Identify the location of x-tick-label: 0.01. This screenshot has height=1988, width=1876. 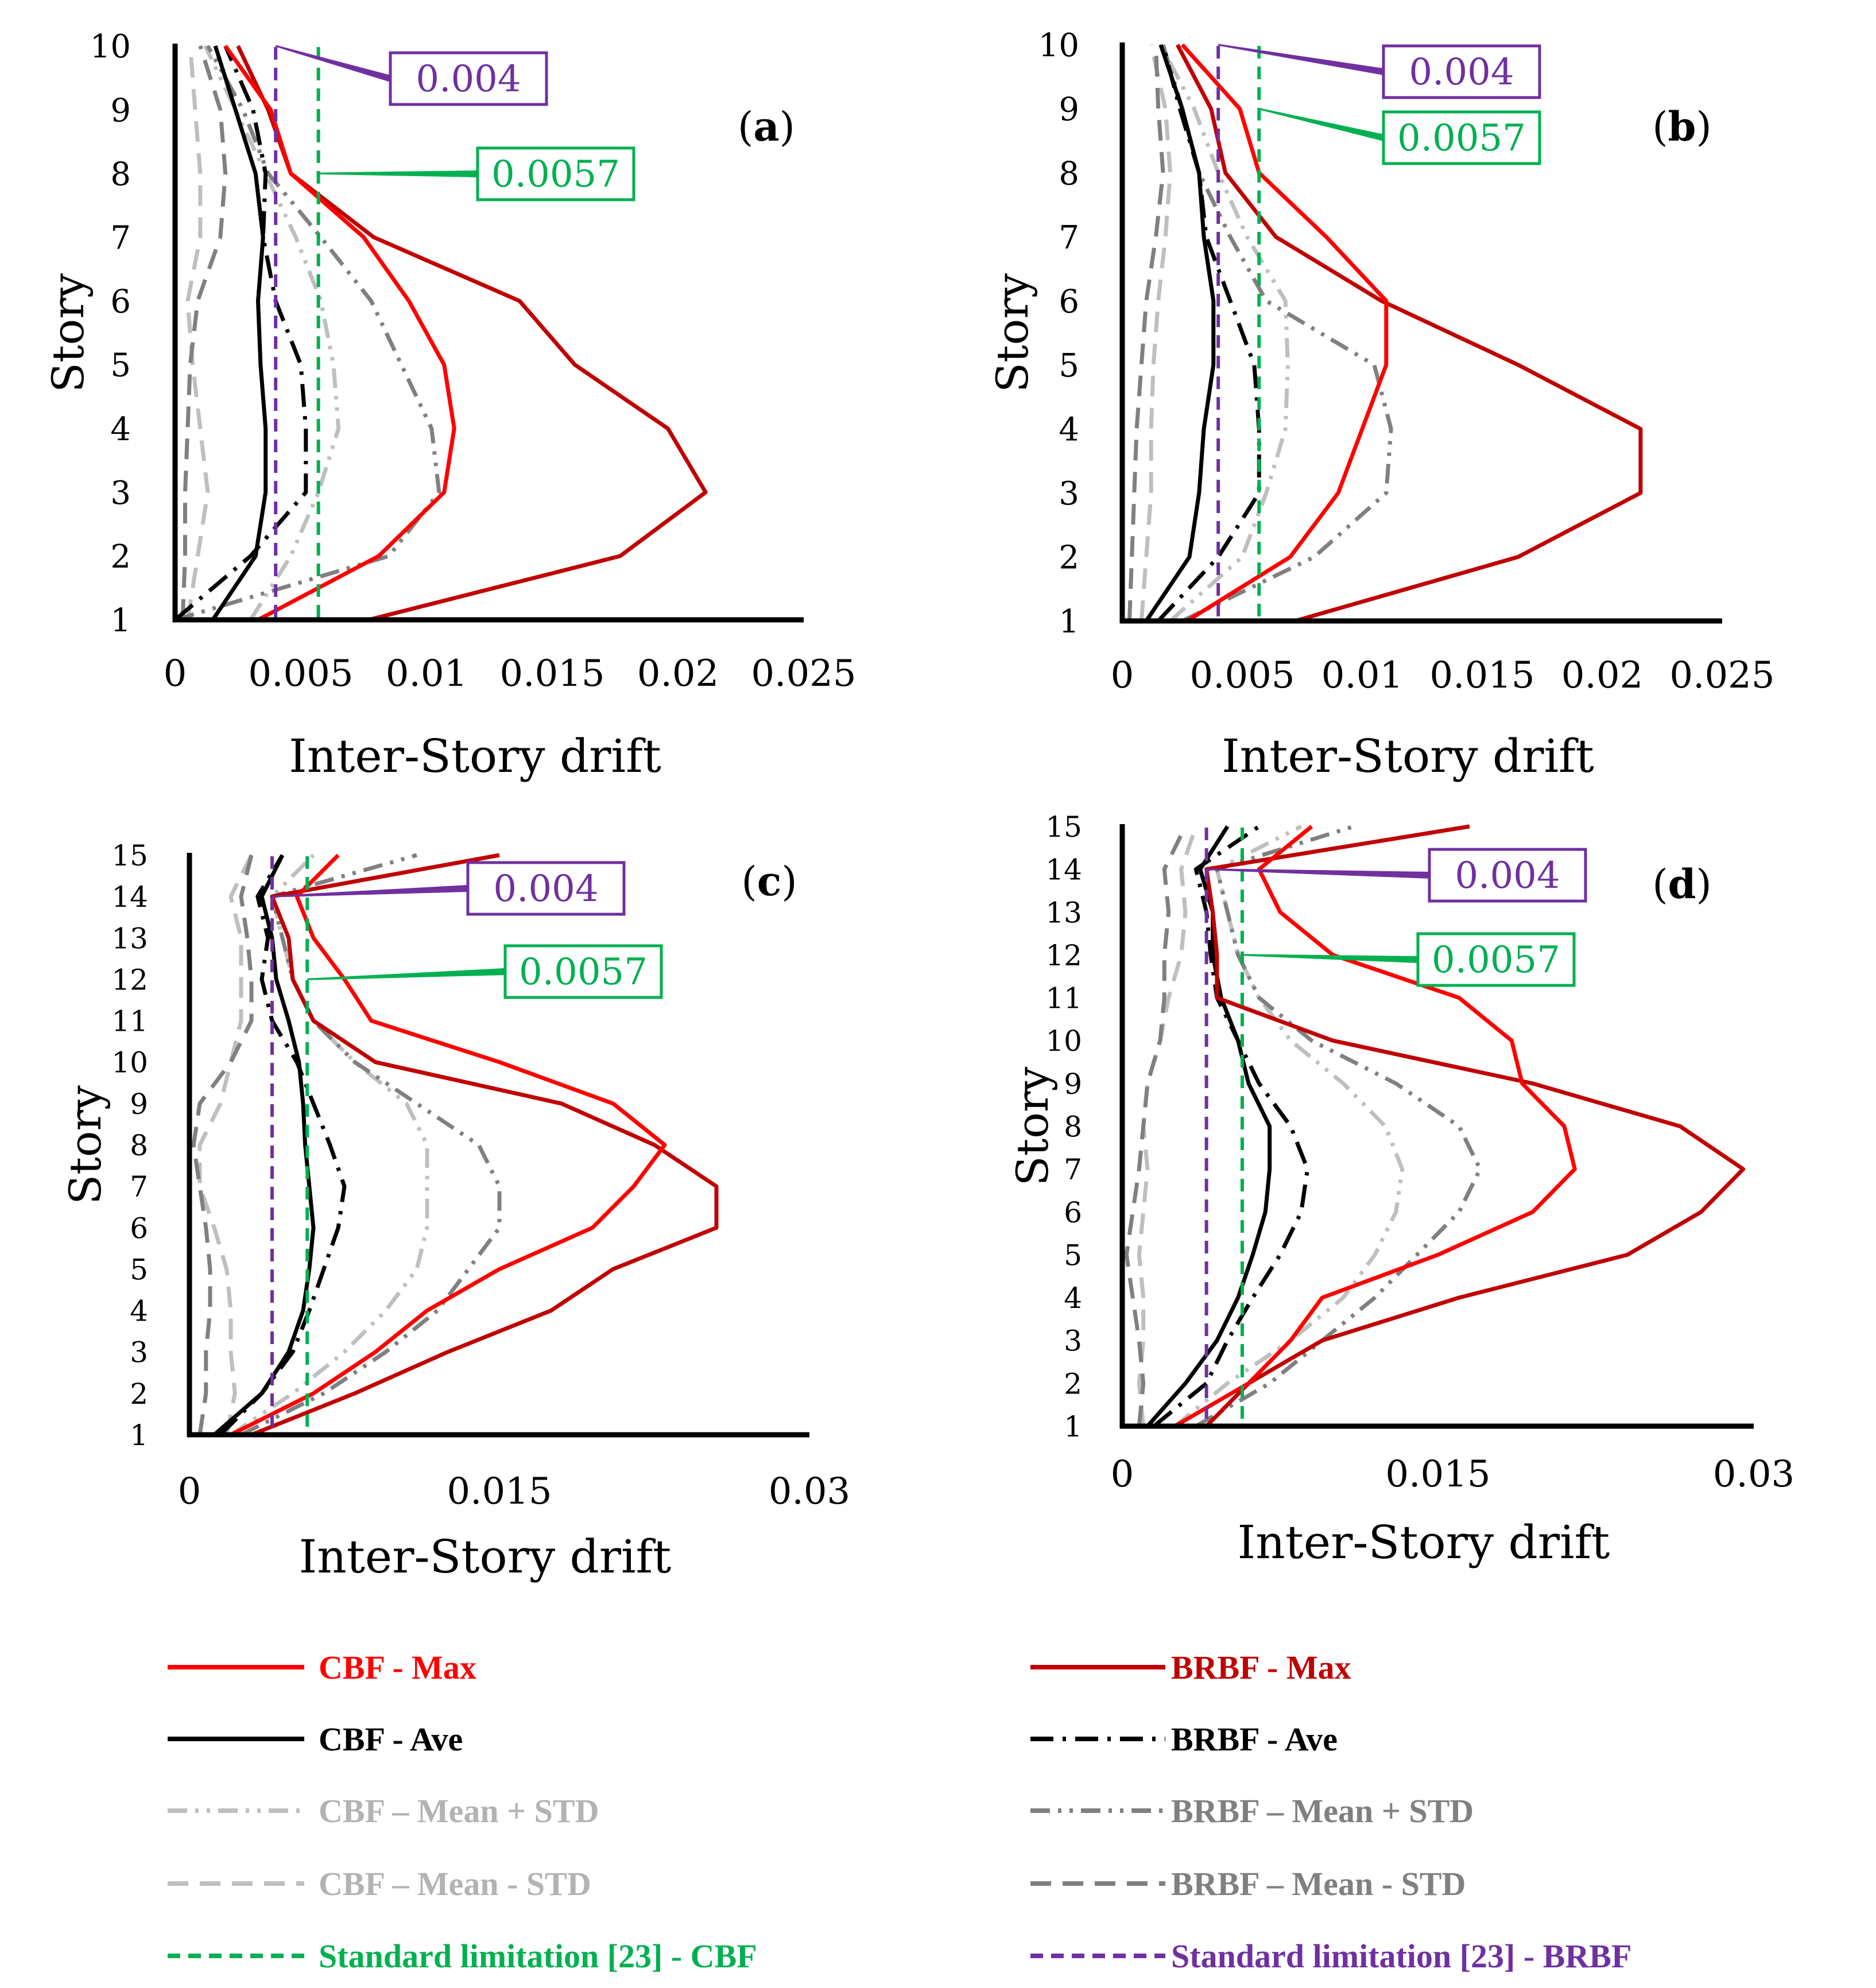
(427, 674).